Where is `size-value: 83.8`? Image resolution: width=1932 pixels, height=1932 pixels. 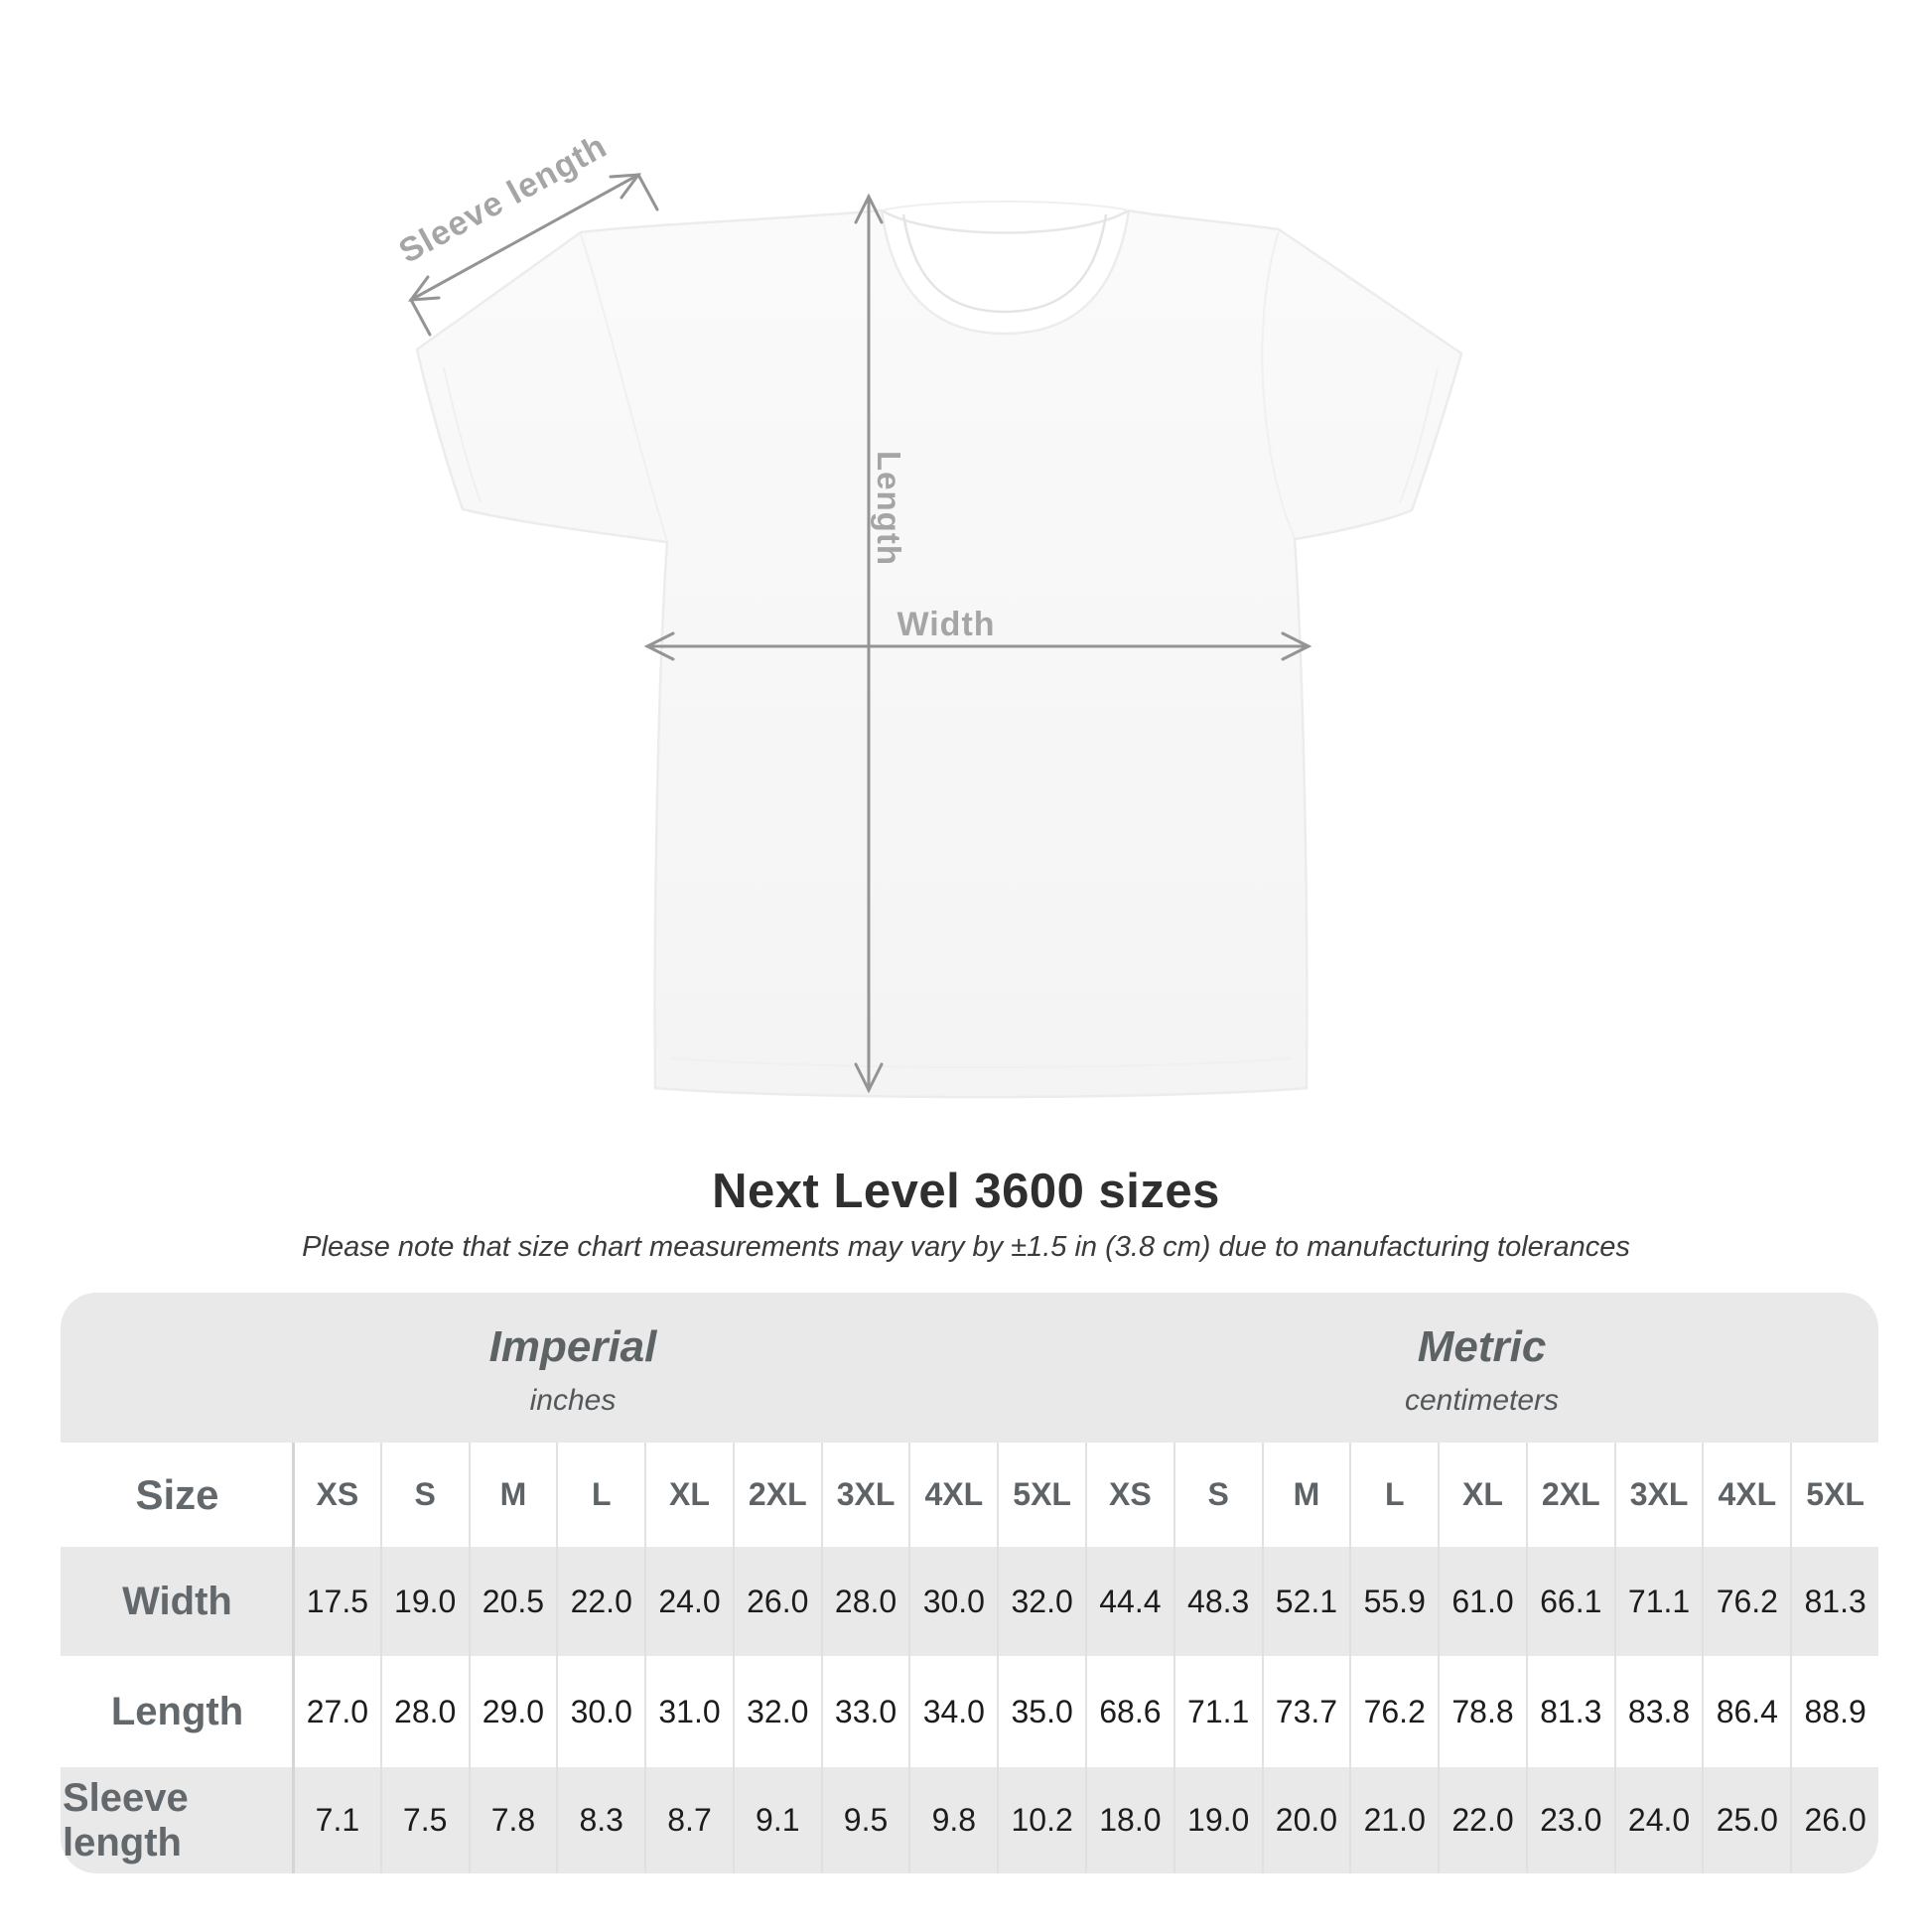 size-value: 83.8 is located at coordinates (1658, 1711).